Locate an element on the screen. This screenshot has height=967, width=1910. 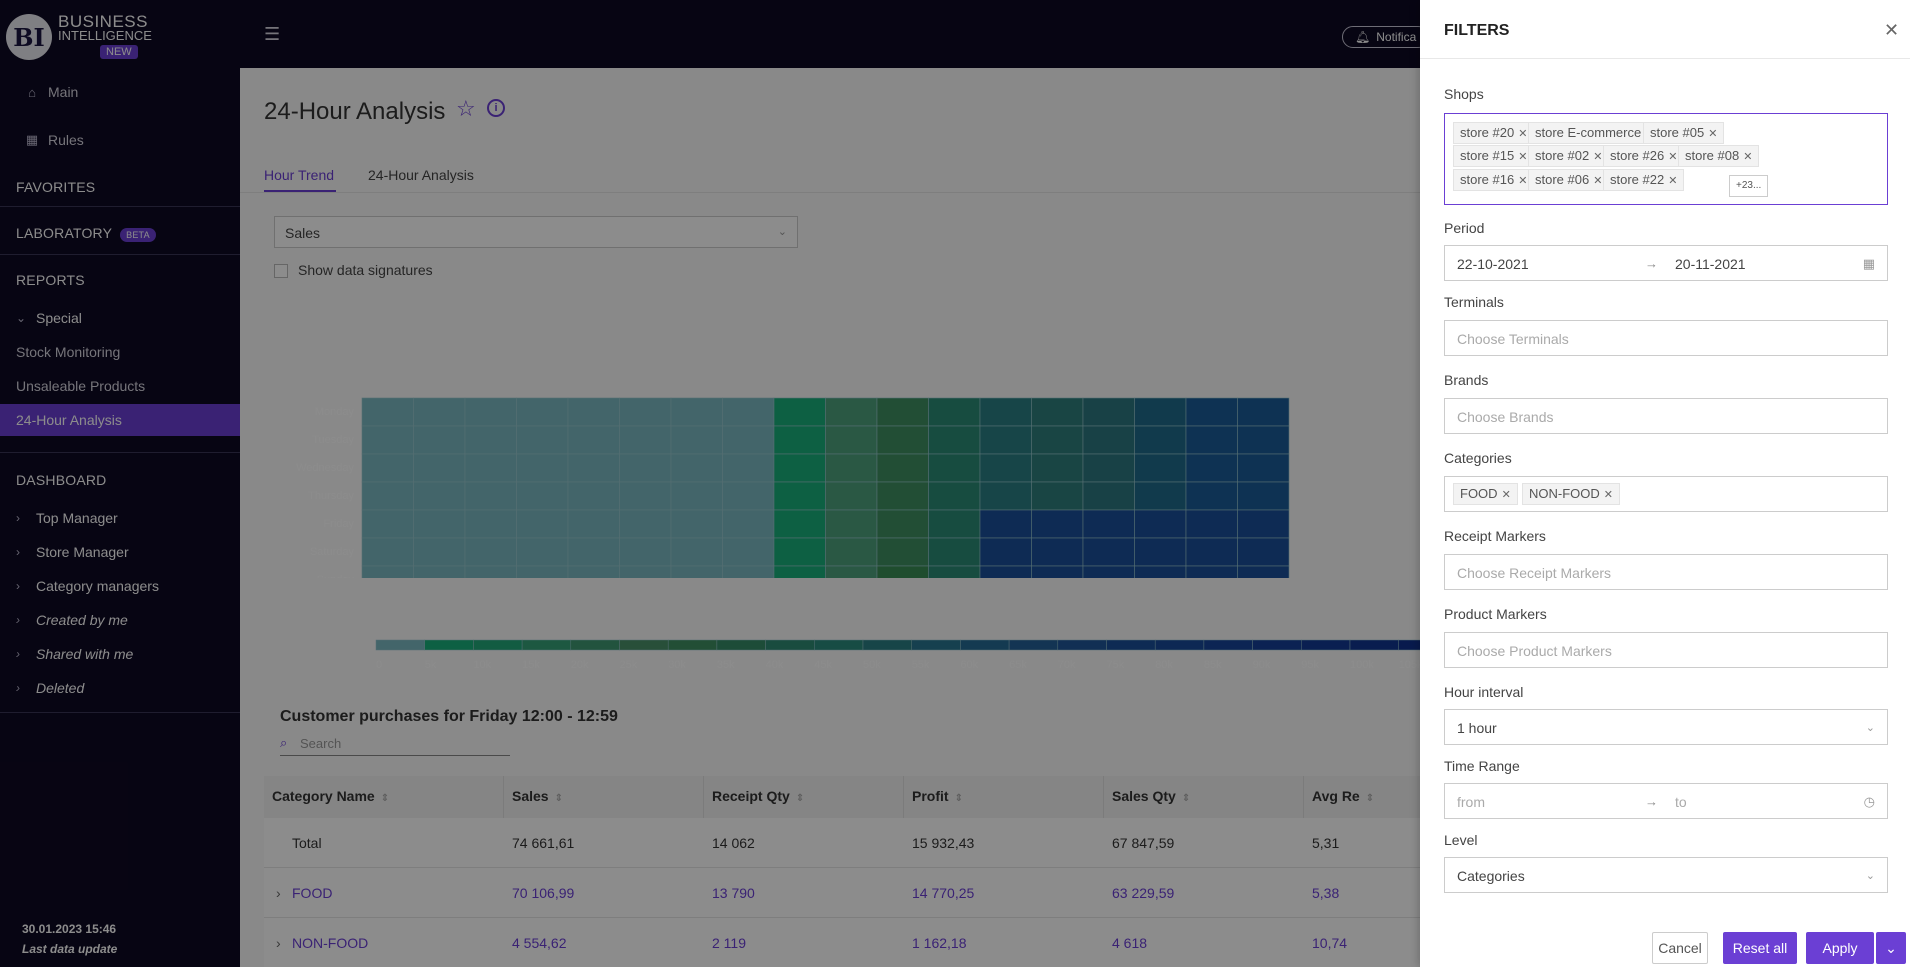
tab-24-hour-analysis: 24-Hour Analysis is located at coordinates (421, 175).